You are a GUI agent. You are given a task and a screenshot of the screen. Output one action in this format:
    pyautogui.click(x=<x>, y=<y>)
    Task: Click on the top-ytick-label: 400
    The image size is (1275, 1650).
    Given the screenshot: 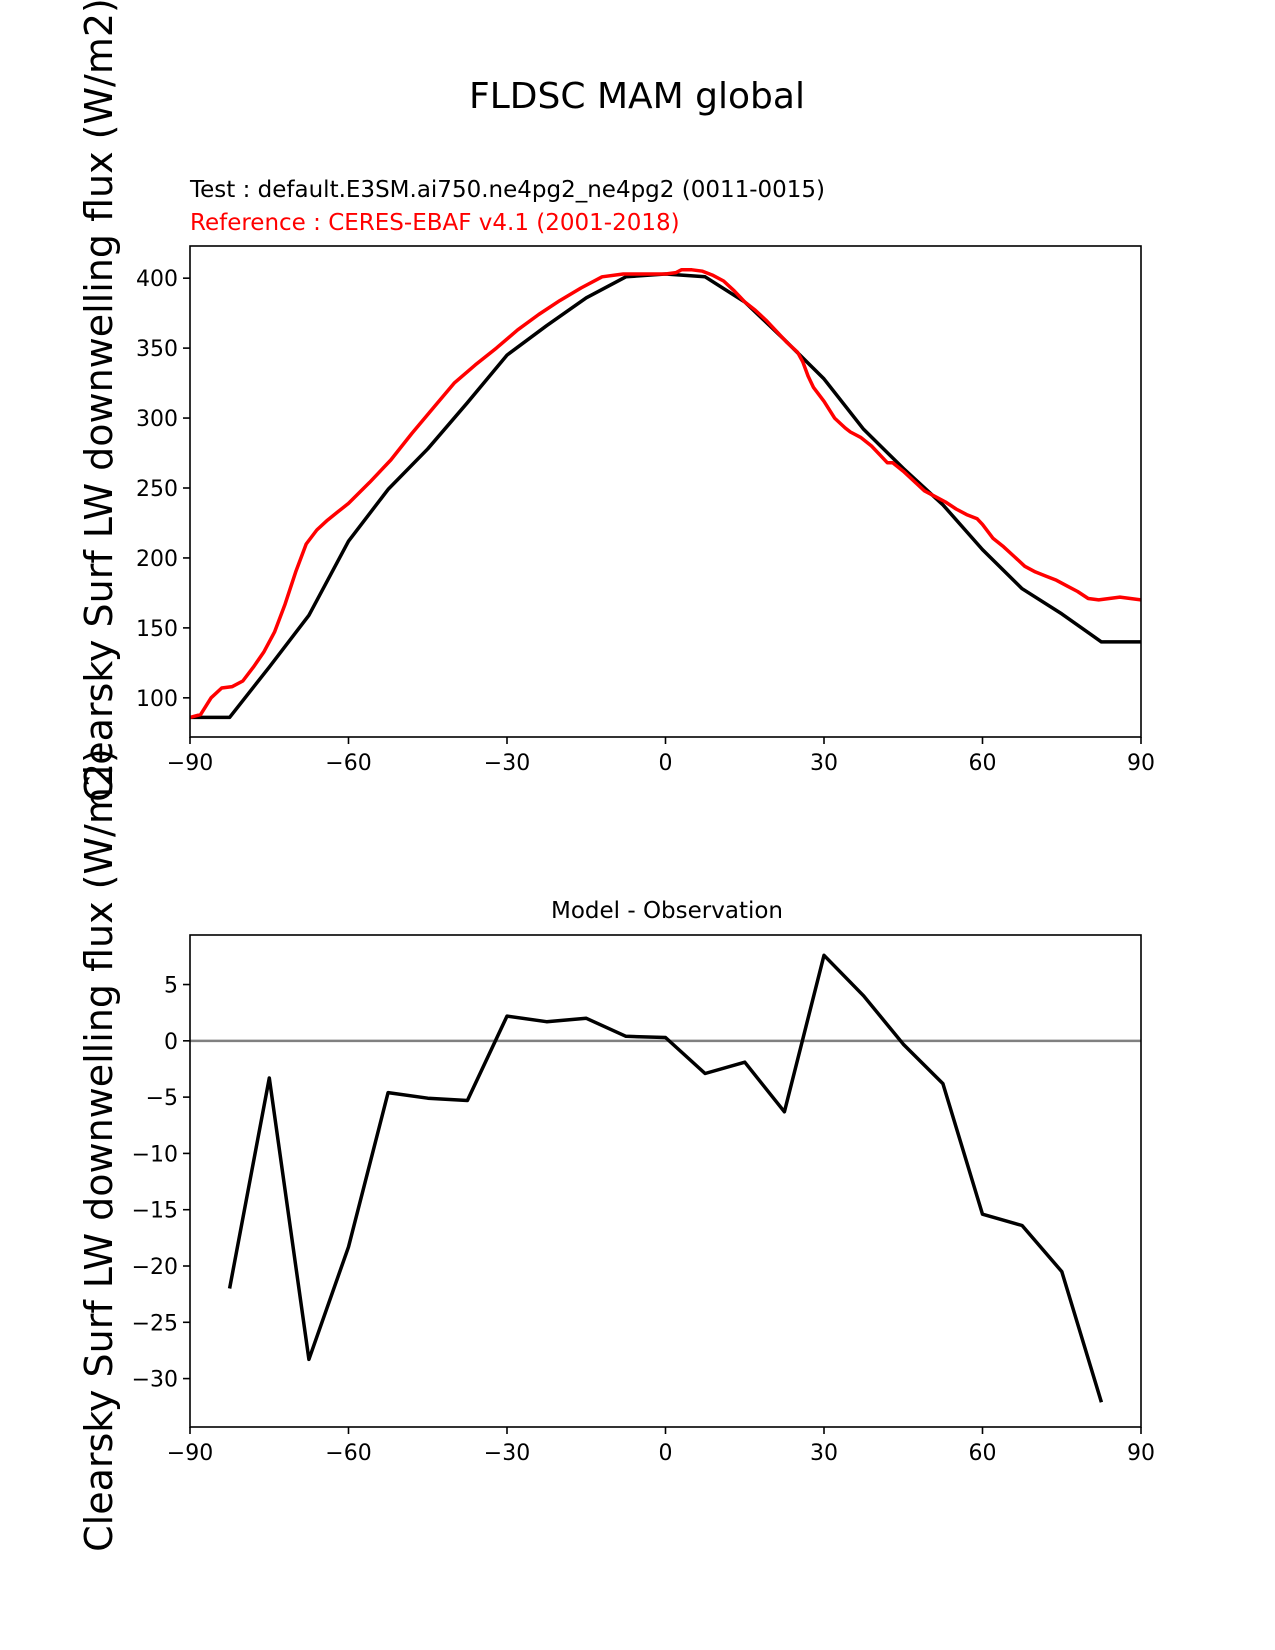 What is the action you would take?
    pyautogui.click(x=157, y=279)
    